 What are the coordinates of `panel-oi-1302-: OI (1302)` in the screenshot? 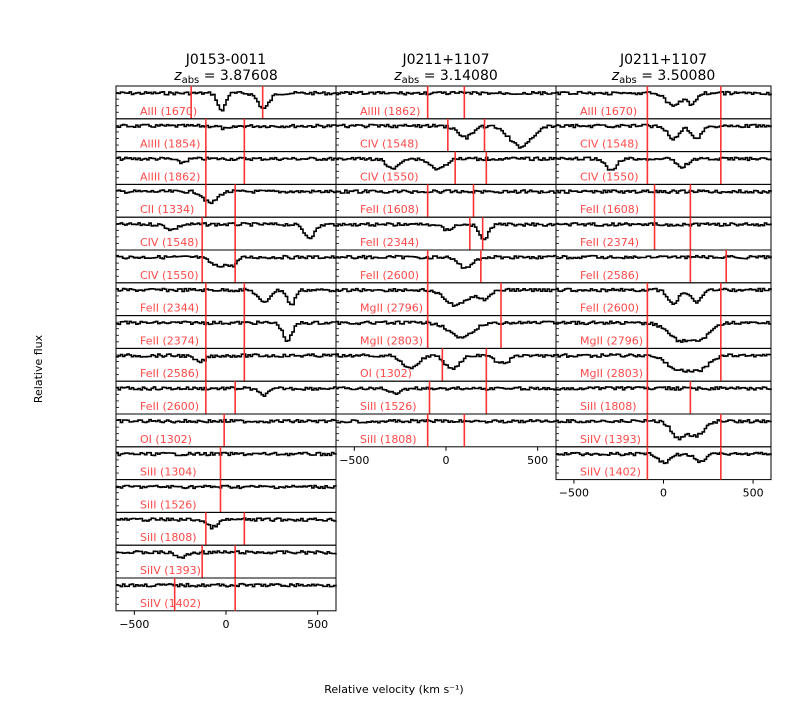 It's located at (446, 364).